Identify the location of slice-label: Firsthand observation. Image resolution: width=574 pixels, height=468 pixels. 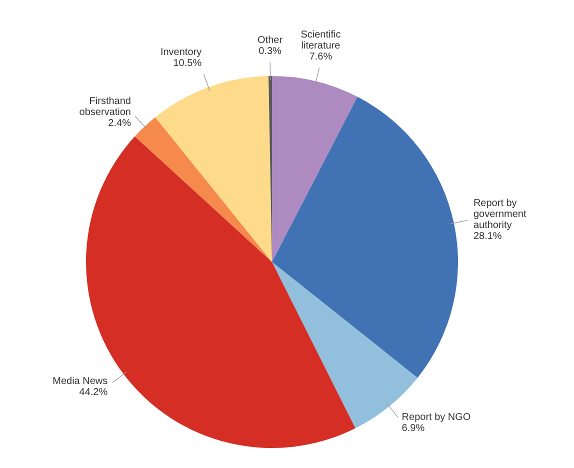
(105, 107).